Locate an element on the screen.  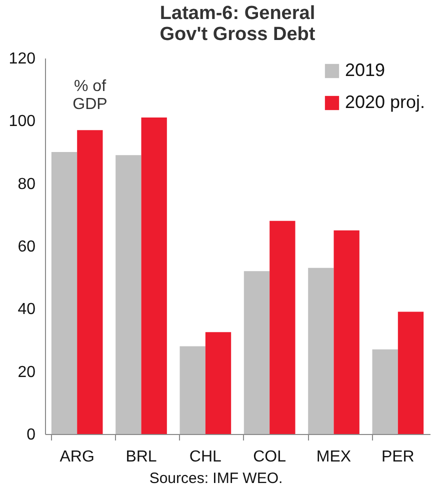
y-tick-label: 40 is located at coordinates (27, 309).